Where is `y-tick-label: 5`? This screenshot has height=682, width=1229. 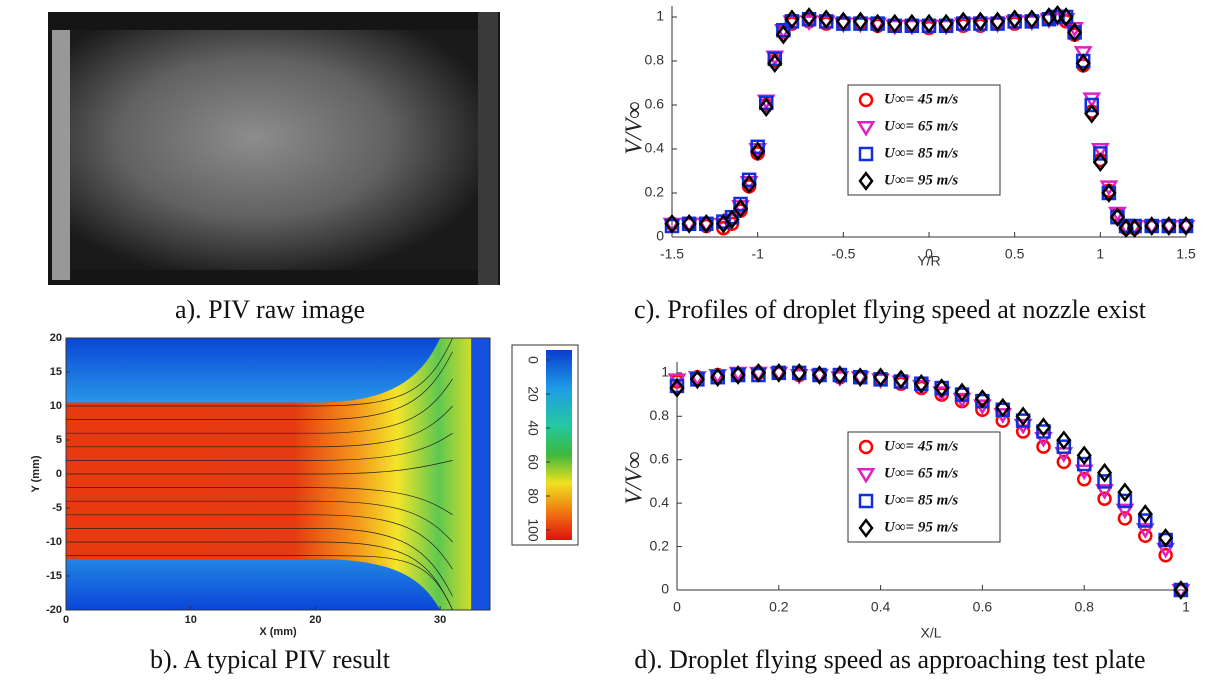 y-tick-label: 5 is located at coordinates (59, 440).